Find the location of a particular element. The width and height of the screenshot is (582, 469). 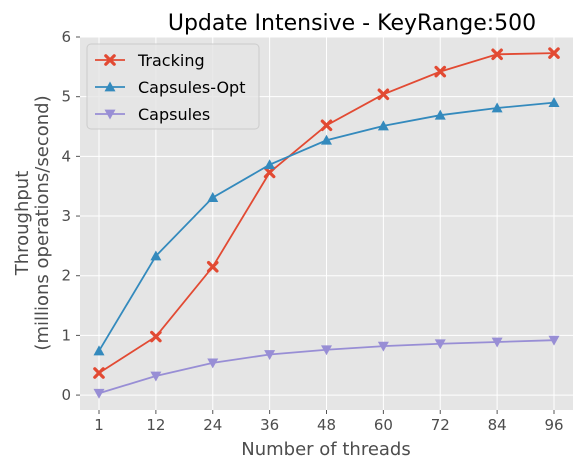

y-tick-label: 2 is located at coordinates (66, 276).